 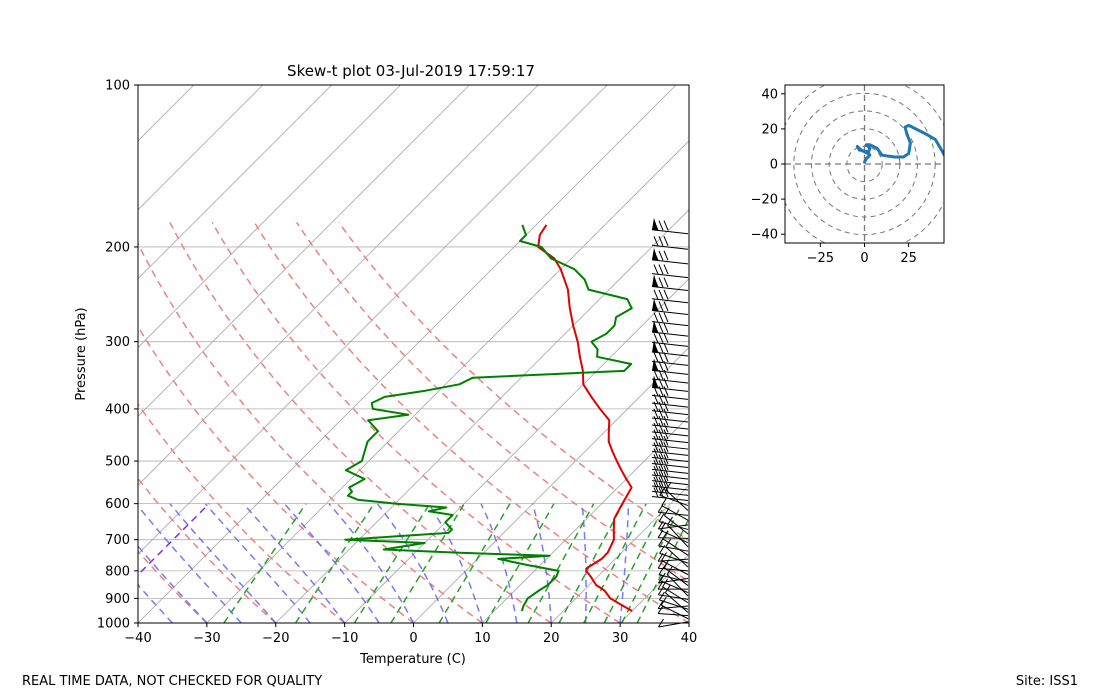 I want to click on mixing-ratio-lines, so click(x=413, y=563).